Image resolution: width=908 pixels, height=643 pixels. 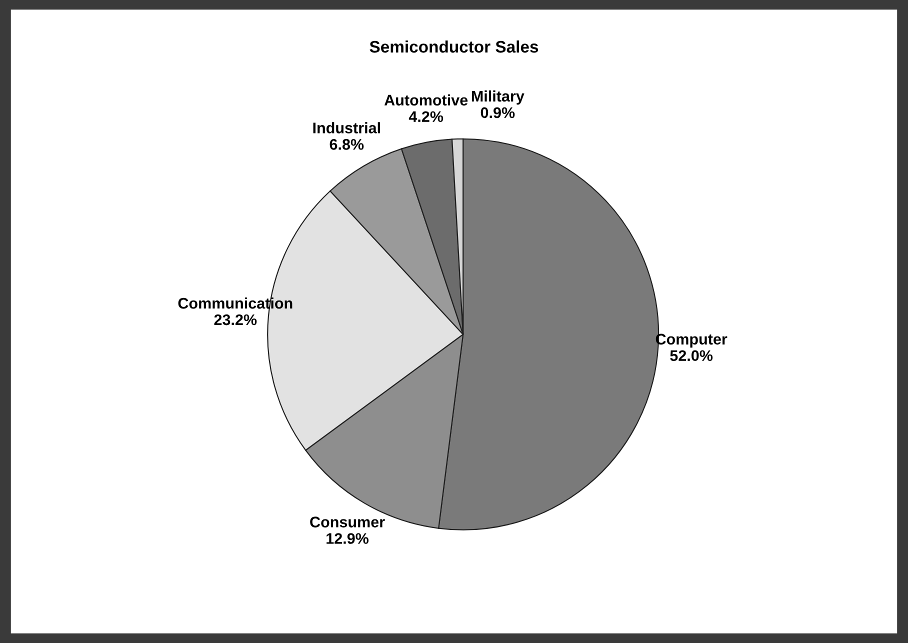 What do you see at coordinates (691, 356) in the screenshot?
I see `data-label: 52.0%` at bounding box center [691, 356].